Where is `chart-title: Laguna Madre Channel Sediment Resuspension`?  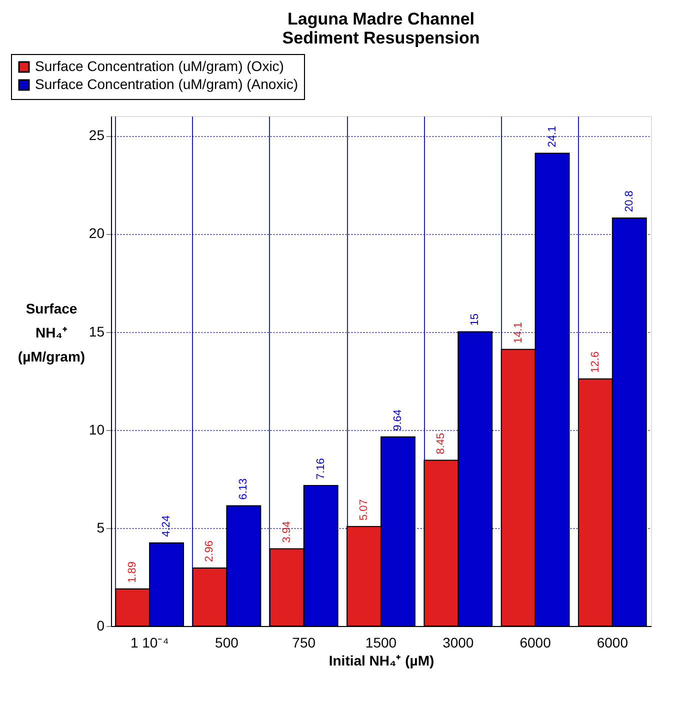
chart-title: Laguna Madre Channel Sediment Resuspension is located at coordinates (381, 29).